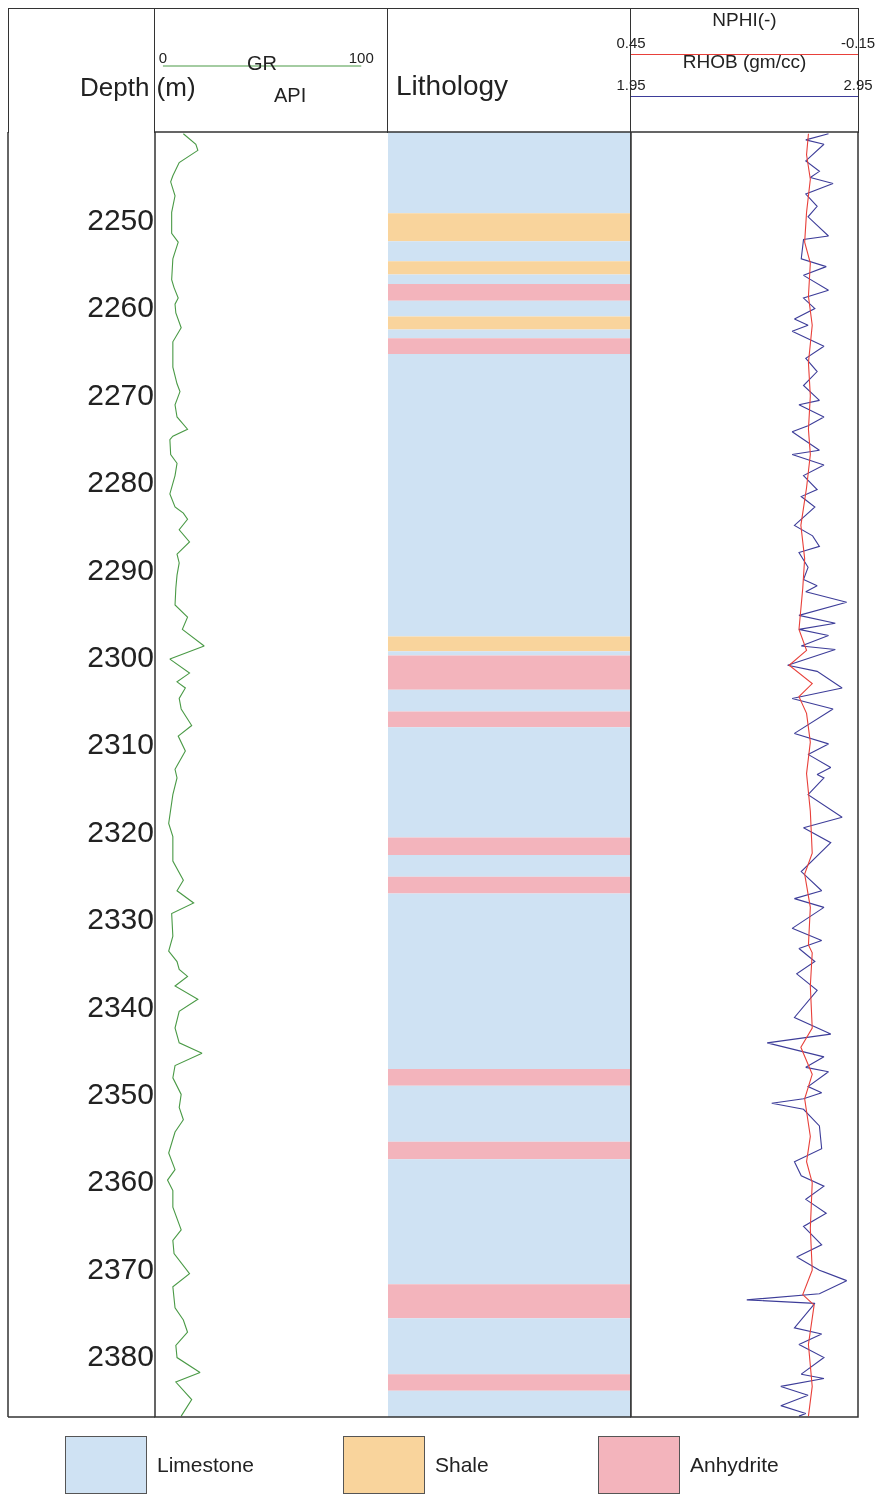  I want to click on y-tick-label: 2340, so click(120, 1006).